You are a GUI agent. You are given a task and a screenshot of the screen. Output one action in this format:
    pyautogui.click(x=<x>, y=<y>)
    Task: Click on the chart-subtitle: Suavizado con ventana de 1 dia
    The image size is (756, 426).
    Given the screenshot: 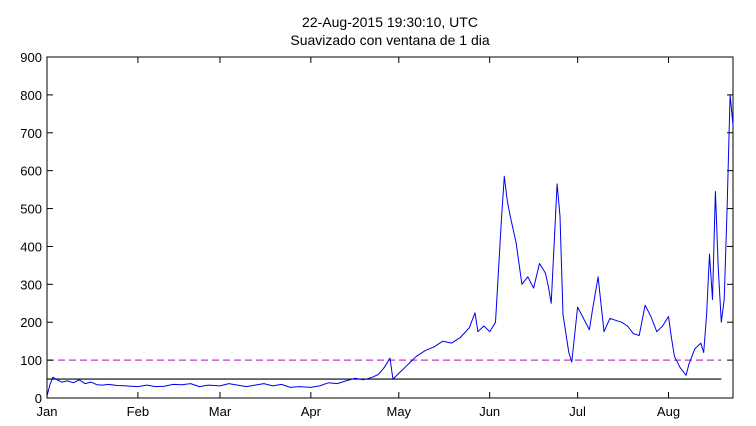 What is the action you would take?
    pyautogui.click(x=389, y=40)
    